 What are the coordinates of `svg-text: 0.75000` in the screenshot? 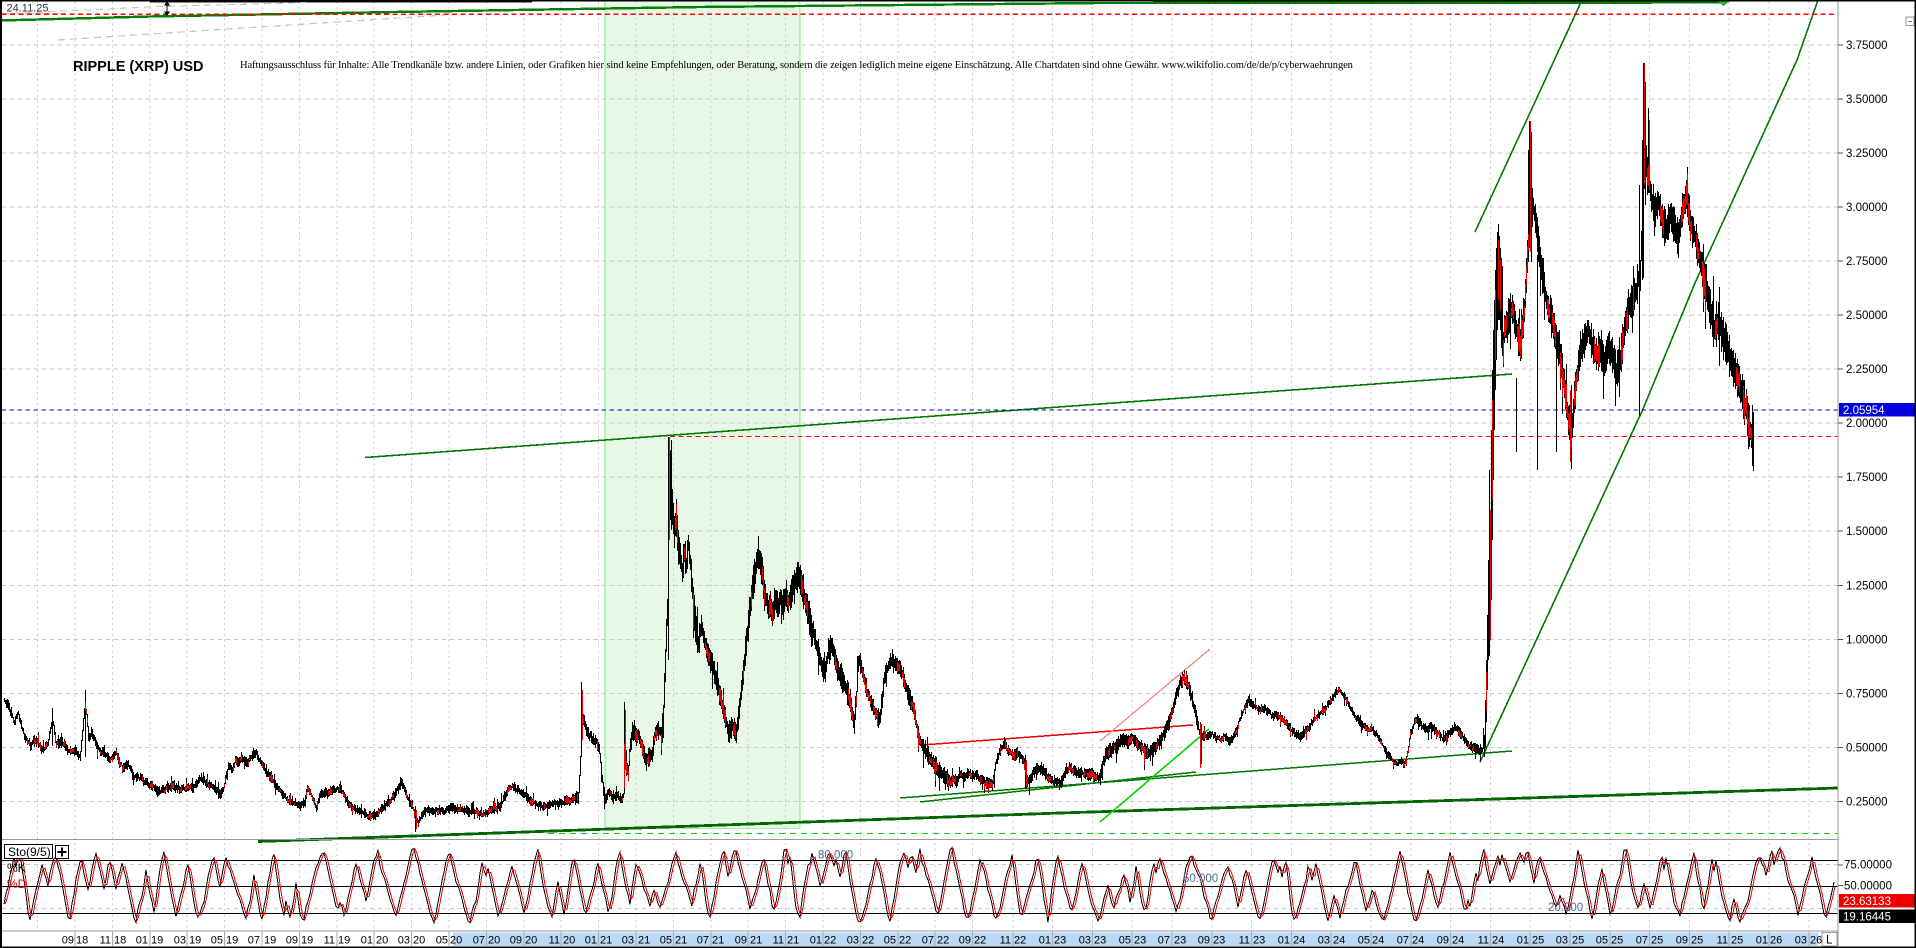 It's located at (1867, 694).